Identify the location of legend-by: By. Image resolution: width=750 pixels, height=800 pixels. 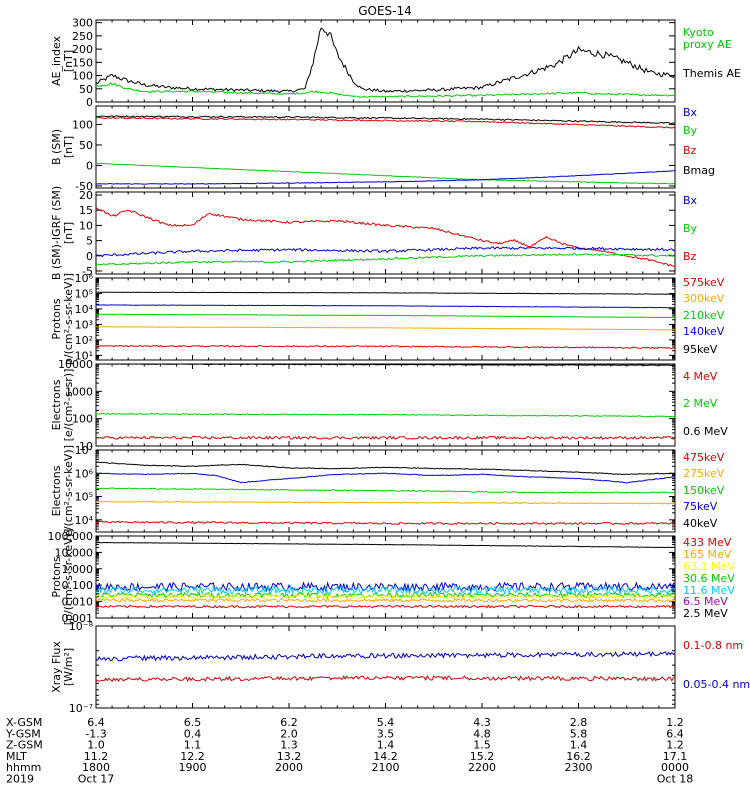
(690, 228).